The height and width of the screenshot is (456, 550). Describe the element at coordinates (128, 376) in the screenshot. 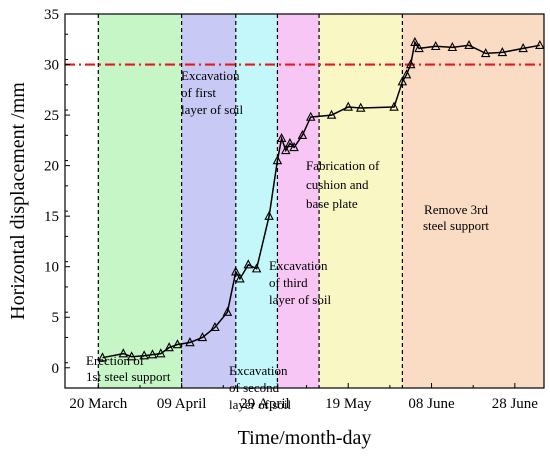

I see `phase-label-line: 1st steel support` at that location.